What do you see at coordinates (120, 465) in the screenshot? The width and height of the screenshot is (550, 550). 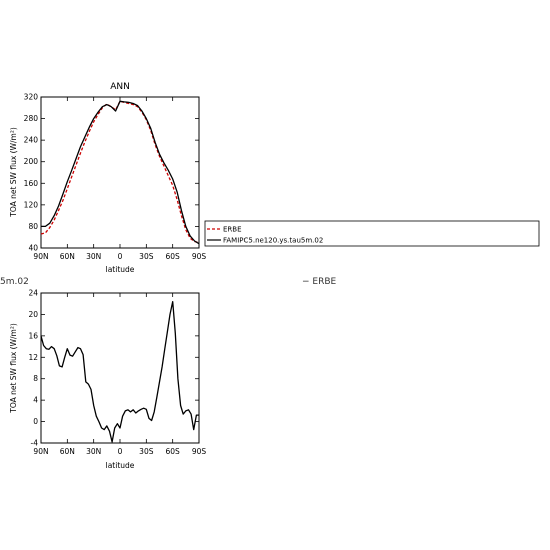 I see `x-axis-label-bottom: latitude` at bounding box center [120, 465].